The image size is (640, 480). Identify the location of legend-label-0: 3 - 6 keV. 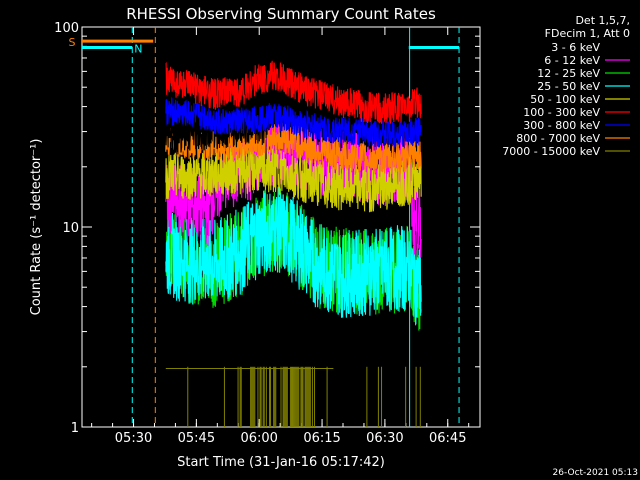
(575, 47).